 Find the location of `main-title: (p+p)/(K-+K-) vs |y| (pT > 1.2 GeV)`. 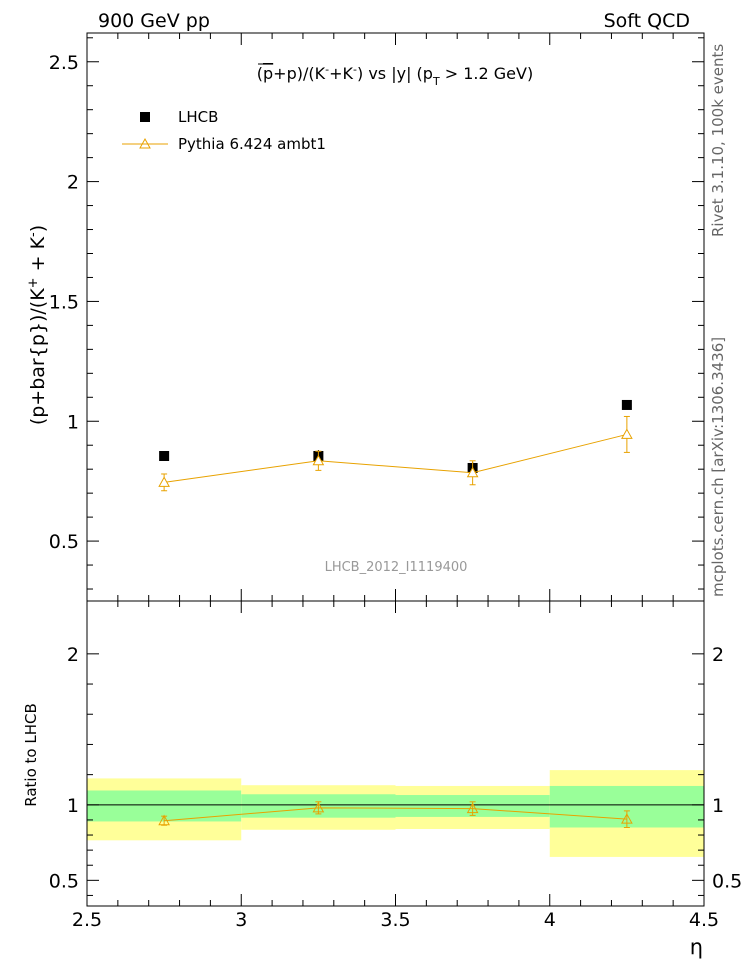

main-title: (p+p)/(K-+K-) vs |y| (pT > 1.2 GeV) is located at coordinates (395, 75).